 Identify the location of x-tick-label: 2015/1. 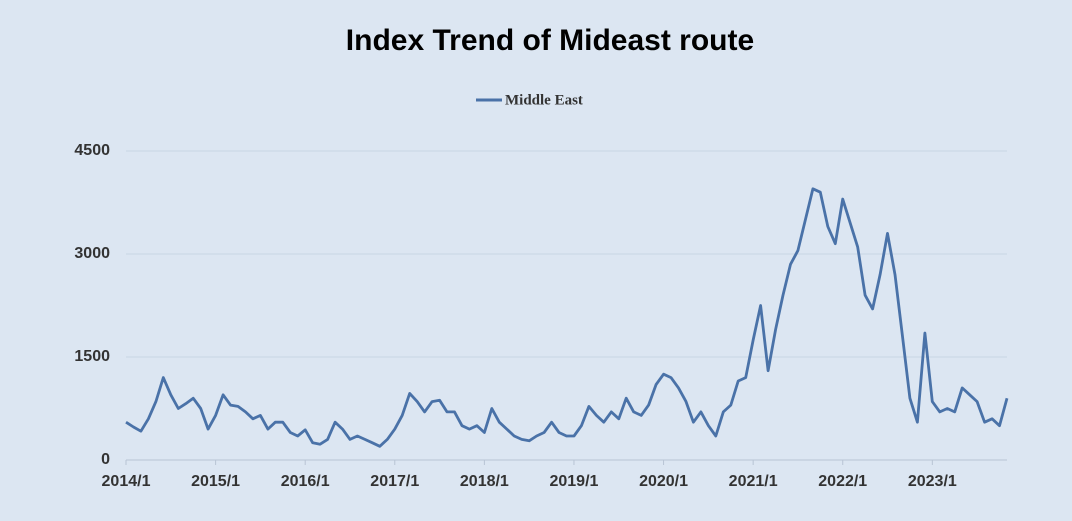
(215, 481).